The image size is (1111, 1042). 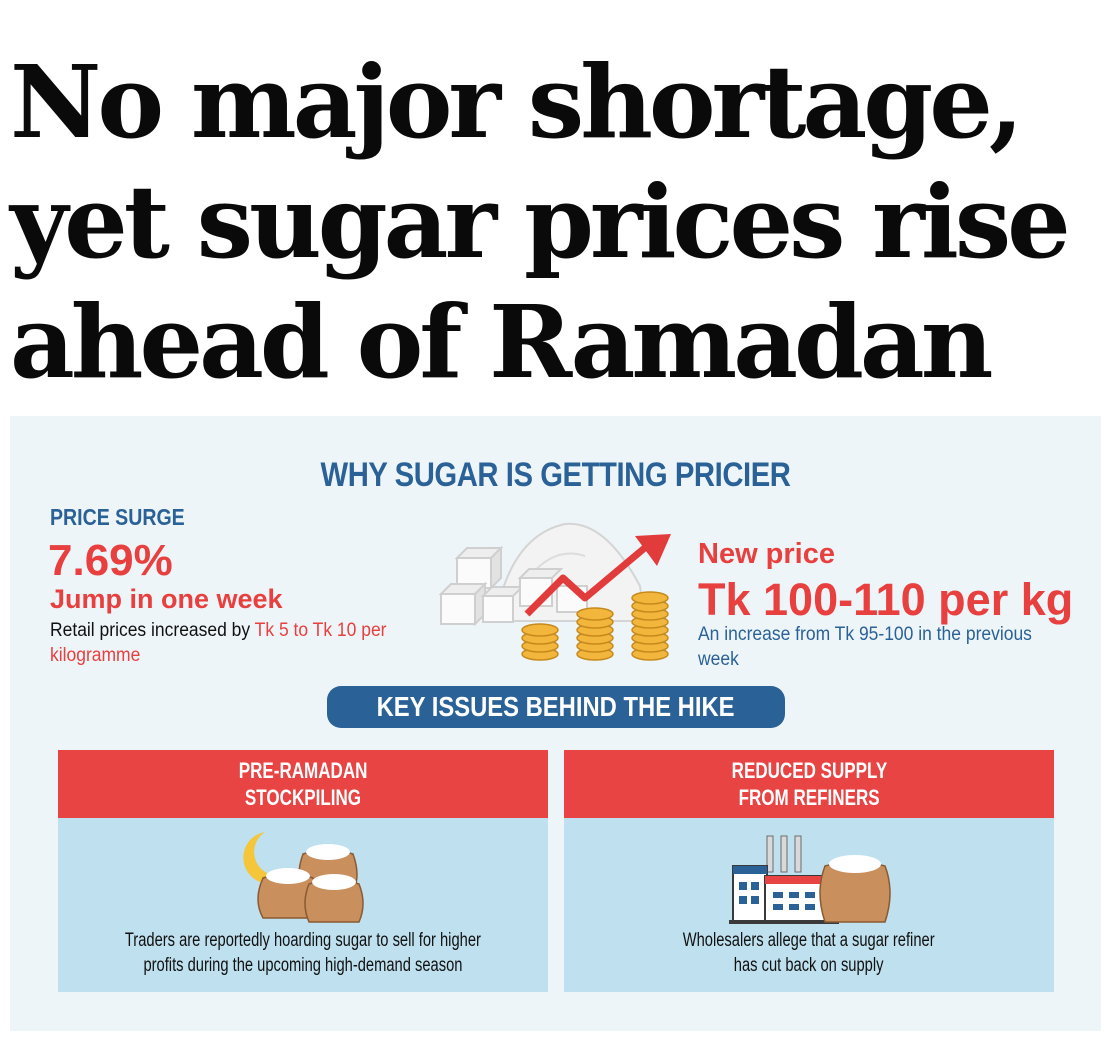 I want to click on rising-arrow-icon, so click(x=597, y=575).